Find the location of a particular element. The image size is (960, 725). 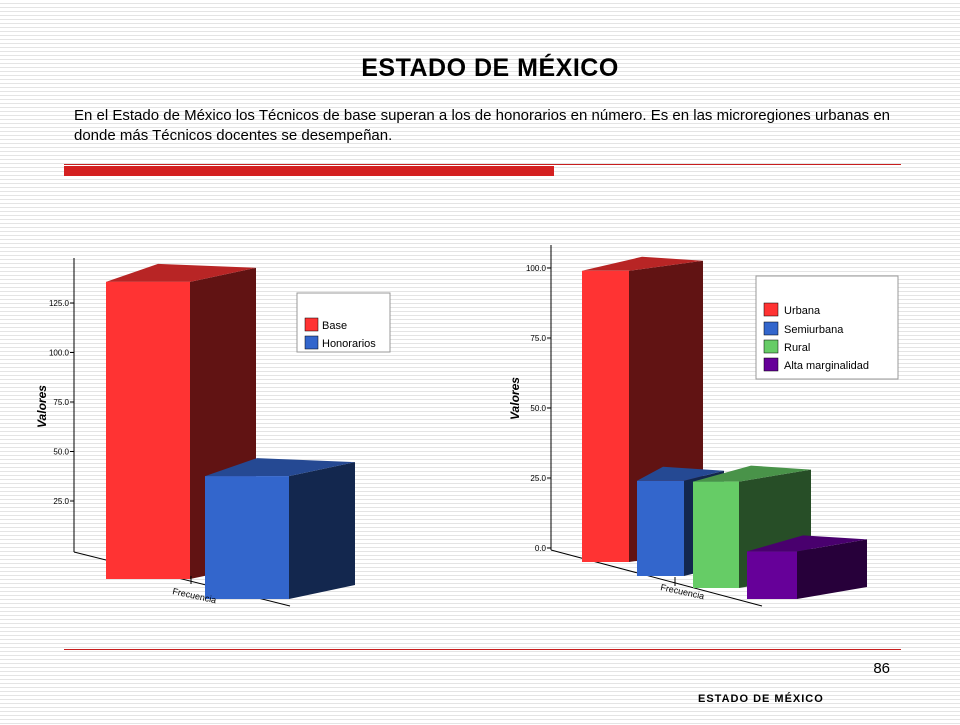

chart2-y-ticks: 0.0 25.0 50.0 75.0 100.0 is located at coordinates (538, 408).